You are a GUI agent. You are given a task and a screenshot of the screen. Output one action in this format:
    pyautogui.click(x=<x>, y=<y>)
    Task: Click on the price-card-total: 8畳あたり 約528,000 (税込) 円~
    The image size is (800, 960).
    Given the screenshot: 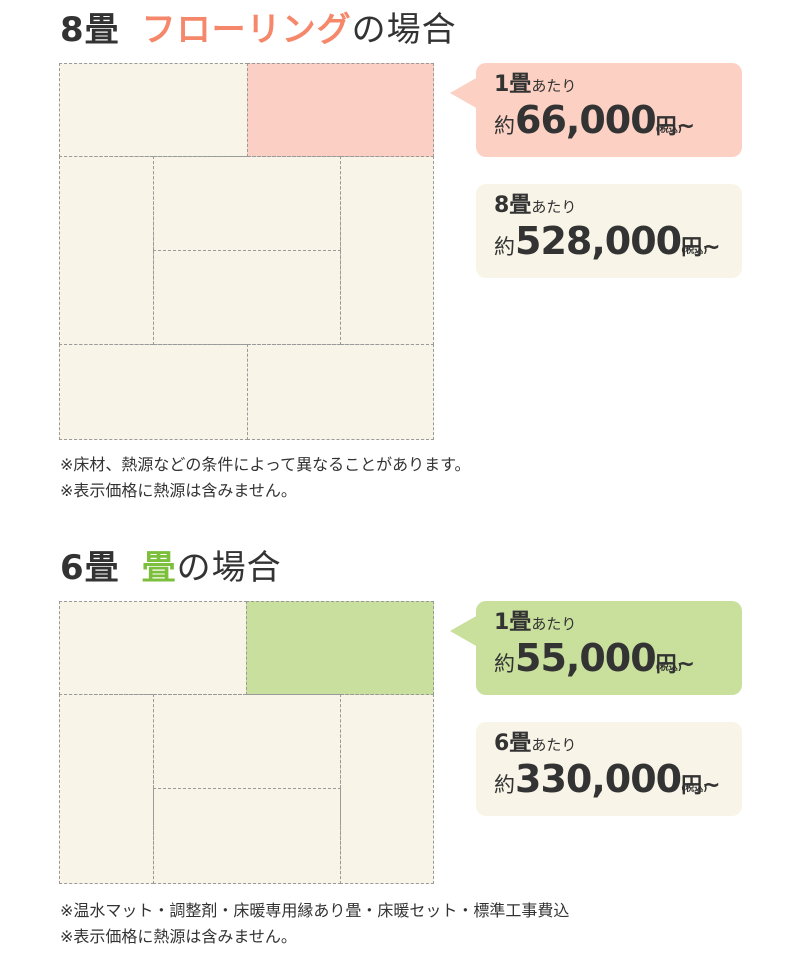 What is the action you would take?
    pyautogui.click(x=609, y=231)
    